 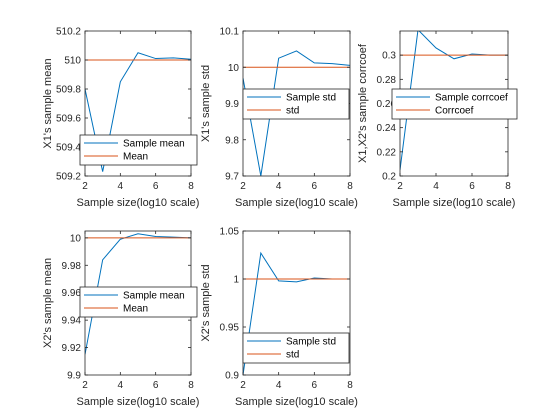 I want to click on legend-entry: Sample corrcoef, so click(x=471, y=98).